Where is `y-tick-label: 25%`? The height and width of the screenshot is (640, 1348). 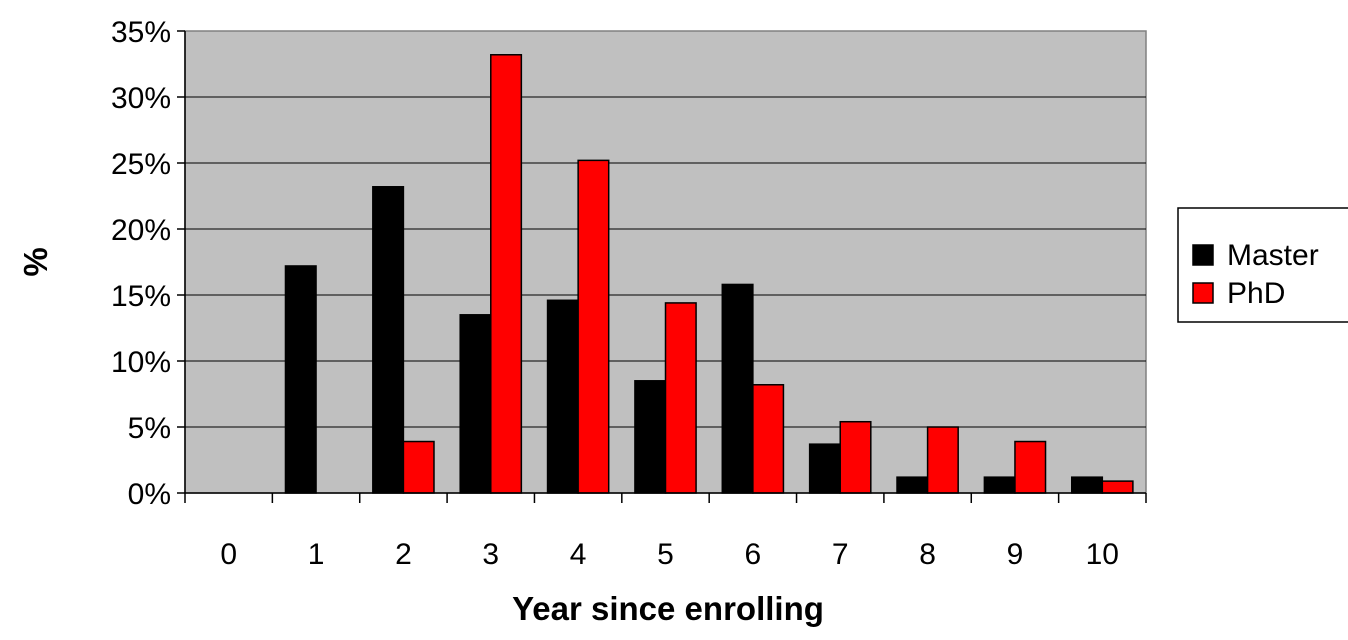 y-tick-label: 25% is located at coordinates (141, 164).